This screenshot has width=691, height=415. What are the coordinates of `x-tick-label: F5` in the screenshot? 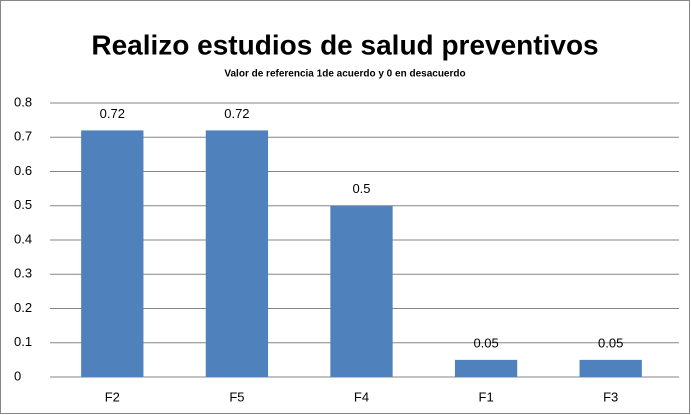 It's located at (236, 396).